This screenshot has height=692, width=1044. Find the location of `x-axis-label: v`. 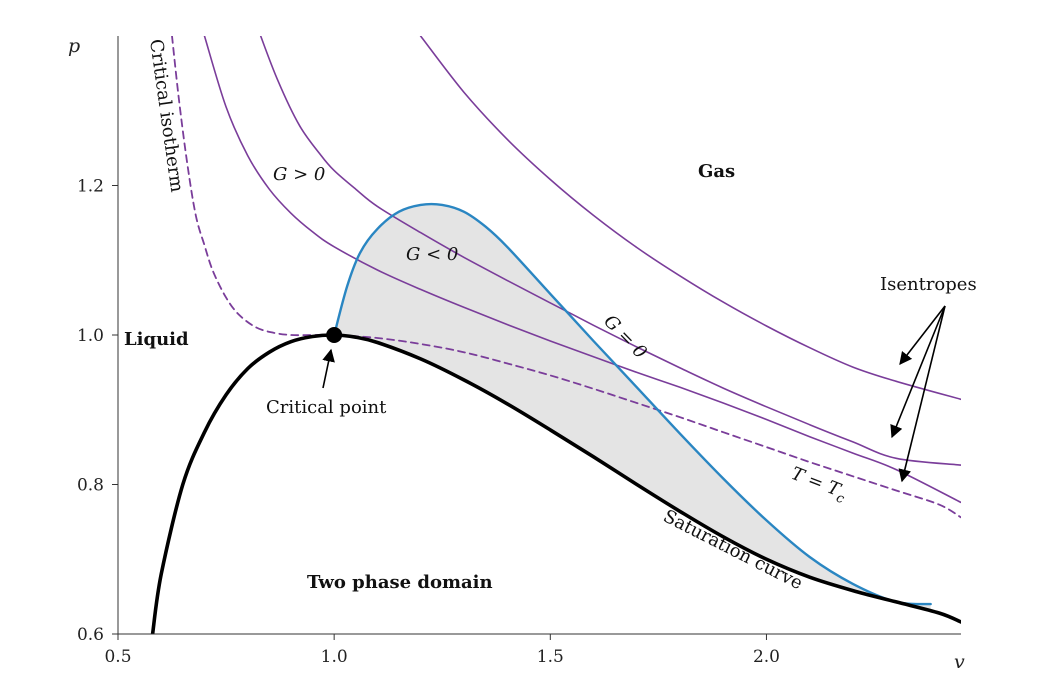

x-axis-label: v is located at coordinates (959, 662).